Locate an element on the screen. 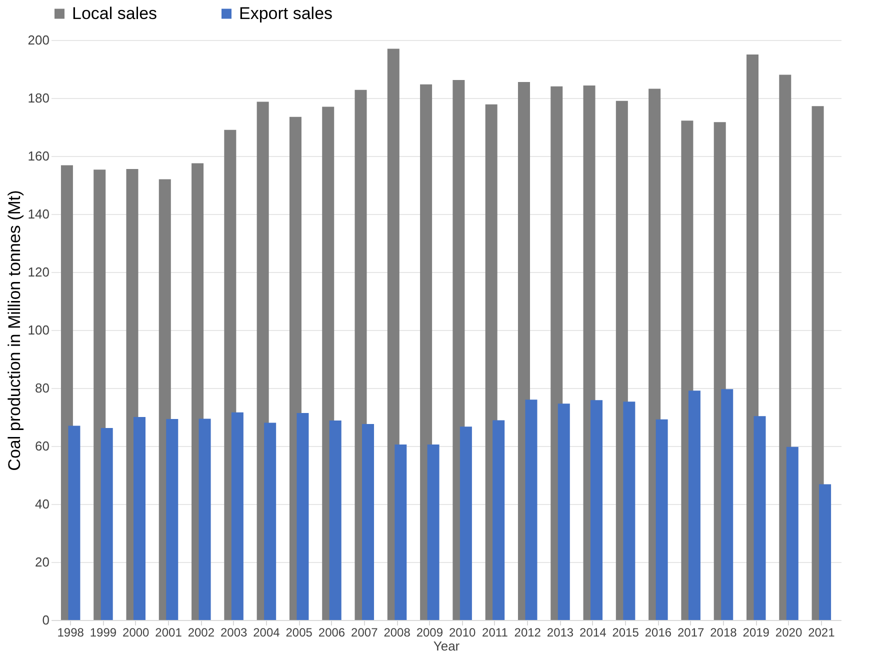 The image size is (888, 655). x-tick-label: 1998 is located at coordinates (70, 633).